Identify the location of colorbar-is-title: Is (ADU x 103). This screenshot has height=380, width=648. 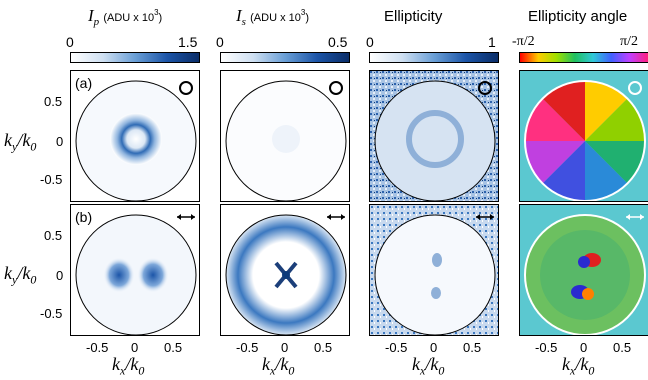
(272, 17).